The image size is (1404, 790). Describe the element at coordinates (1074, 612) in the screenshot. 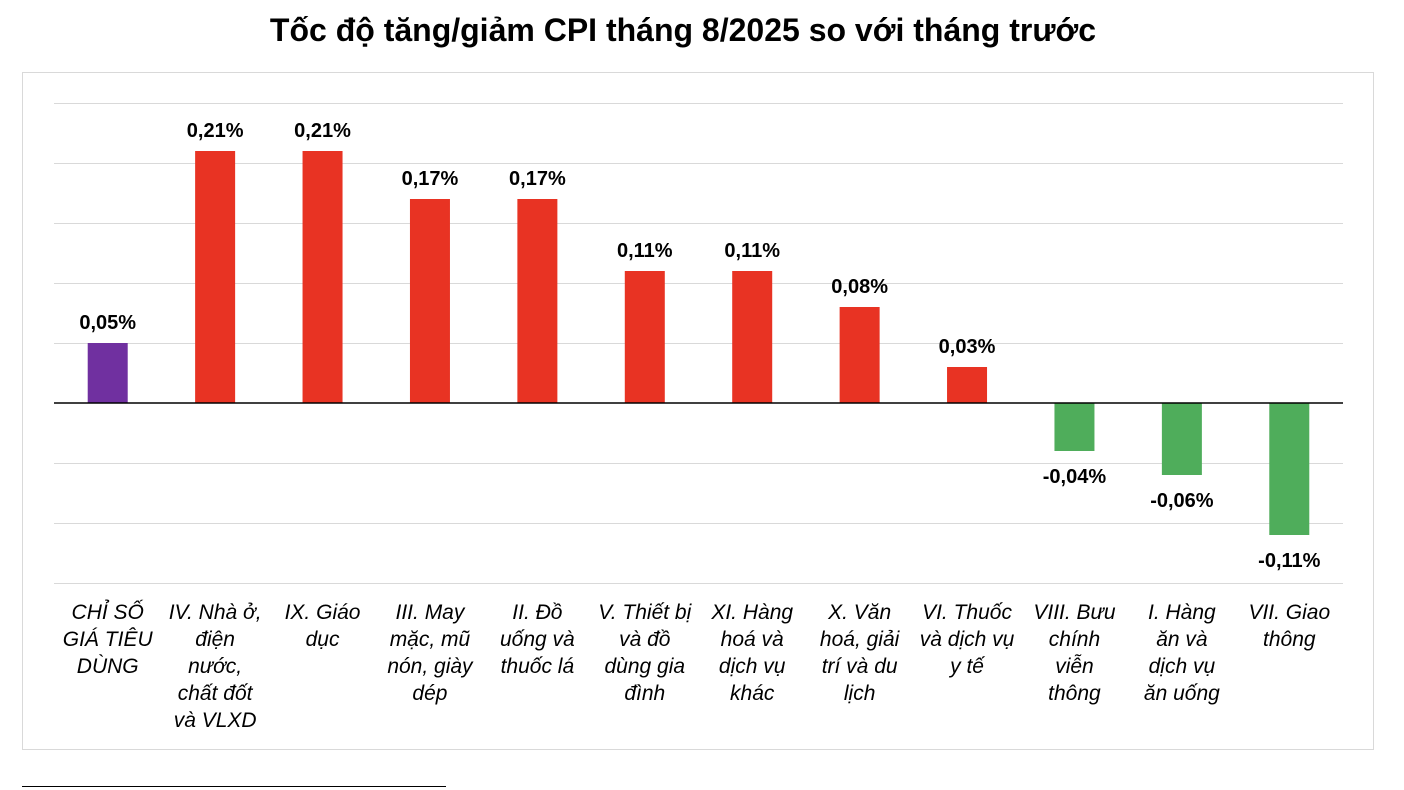

I see `category-label: VIII. Bưu` at that location.